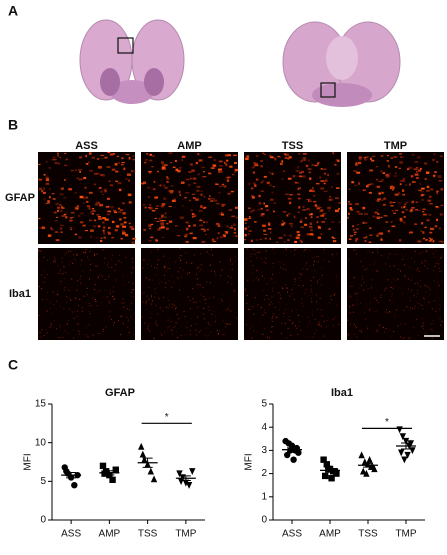 The height and width of the screenshot is (555, 447). Describe the element at coordinates (41, 442) in the screenshot. I see `y-tick-label: 10` at that location.